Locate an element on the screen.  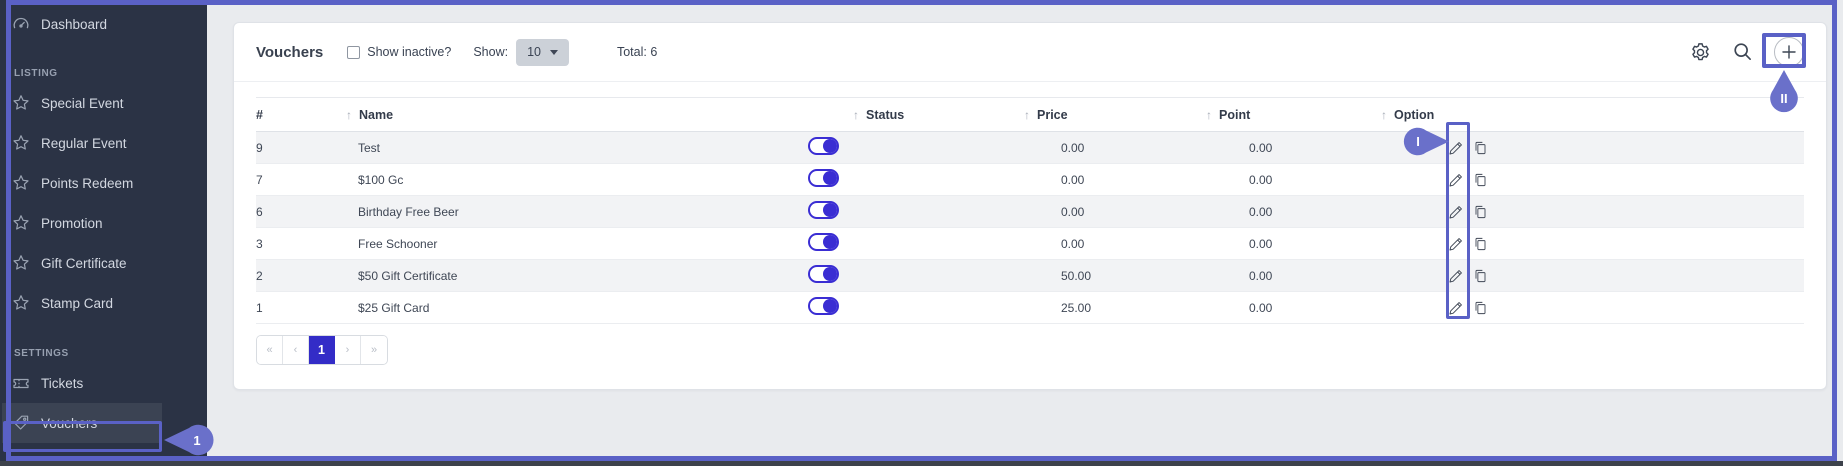
voucher-id: 7 is located at coordinates (259, 179).